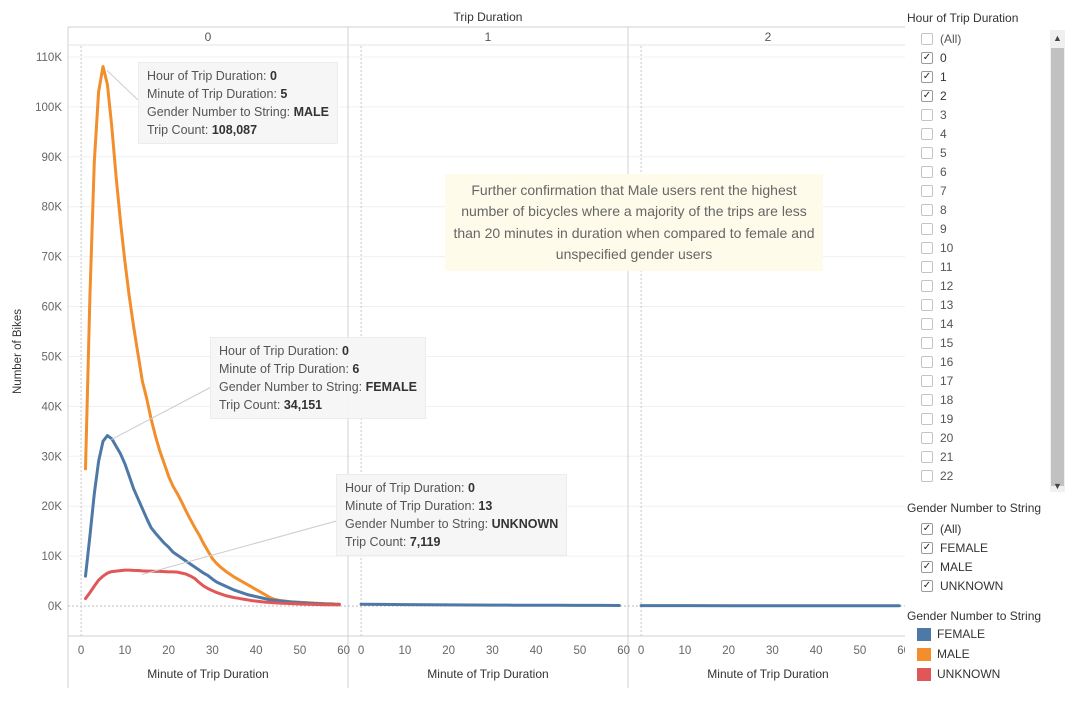  Describe the element at coordinates (991, 437) in the screenshot. I see `hour-filter-option: 20` at that location.